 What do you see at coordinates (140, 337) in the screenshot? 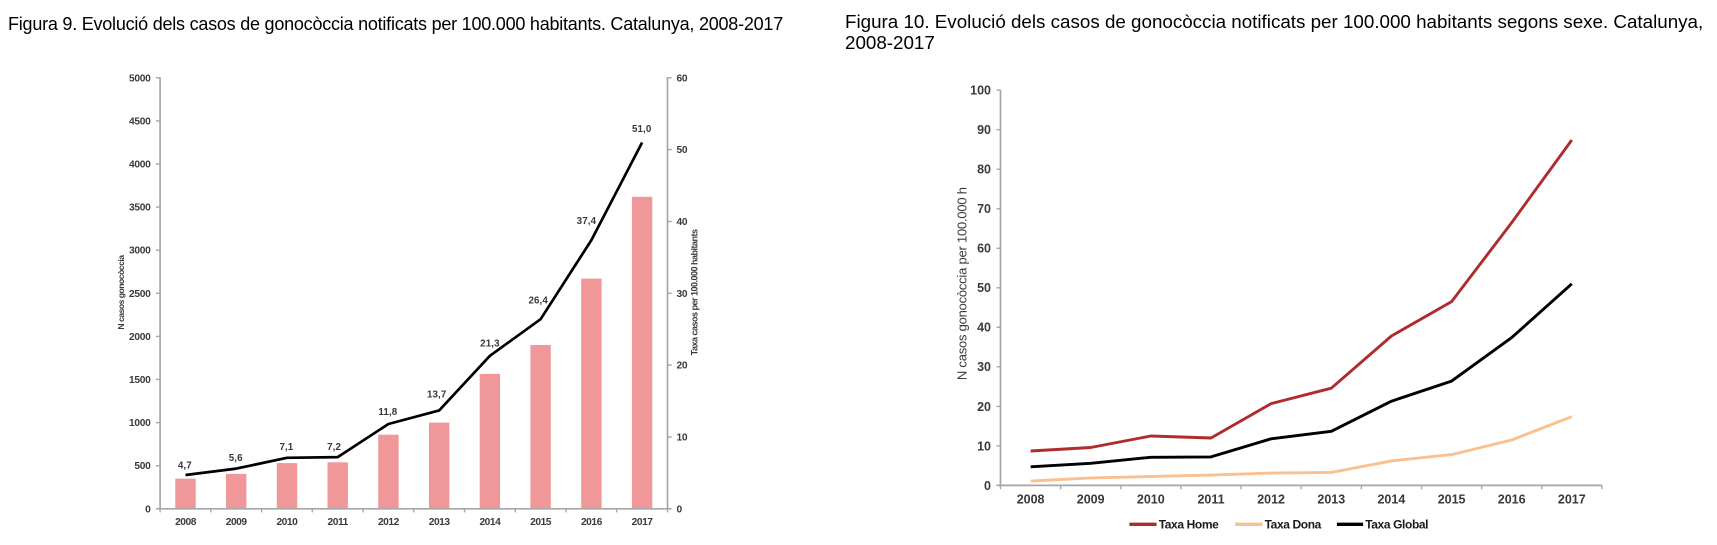
I see `svg-text: 2000` at bounding box center [140, 337].